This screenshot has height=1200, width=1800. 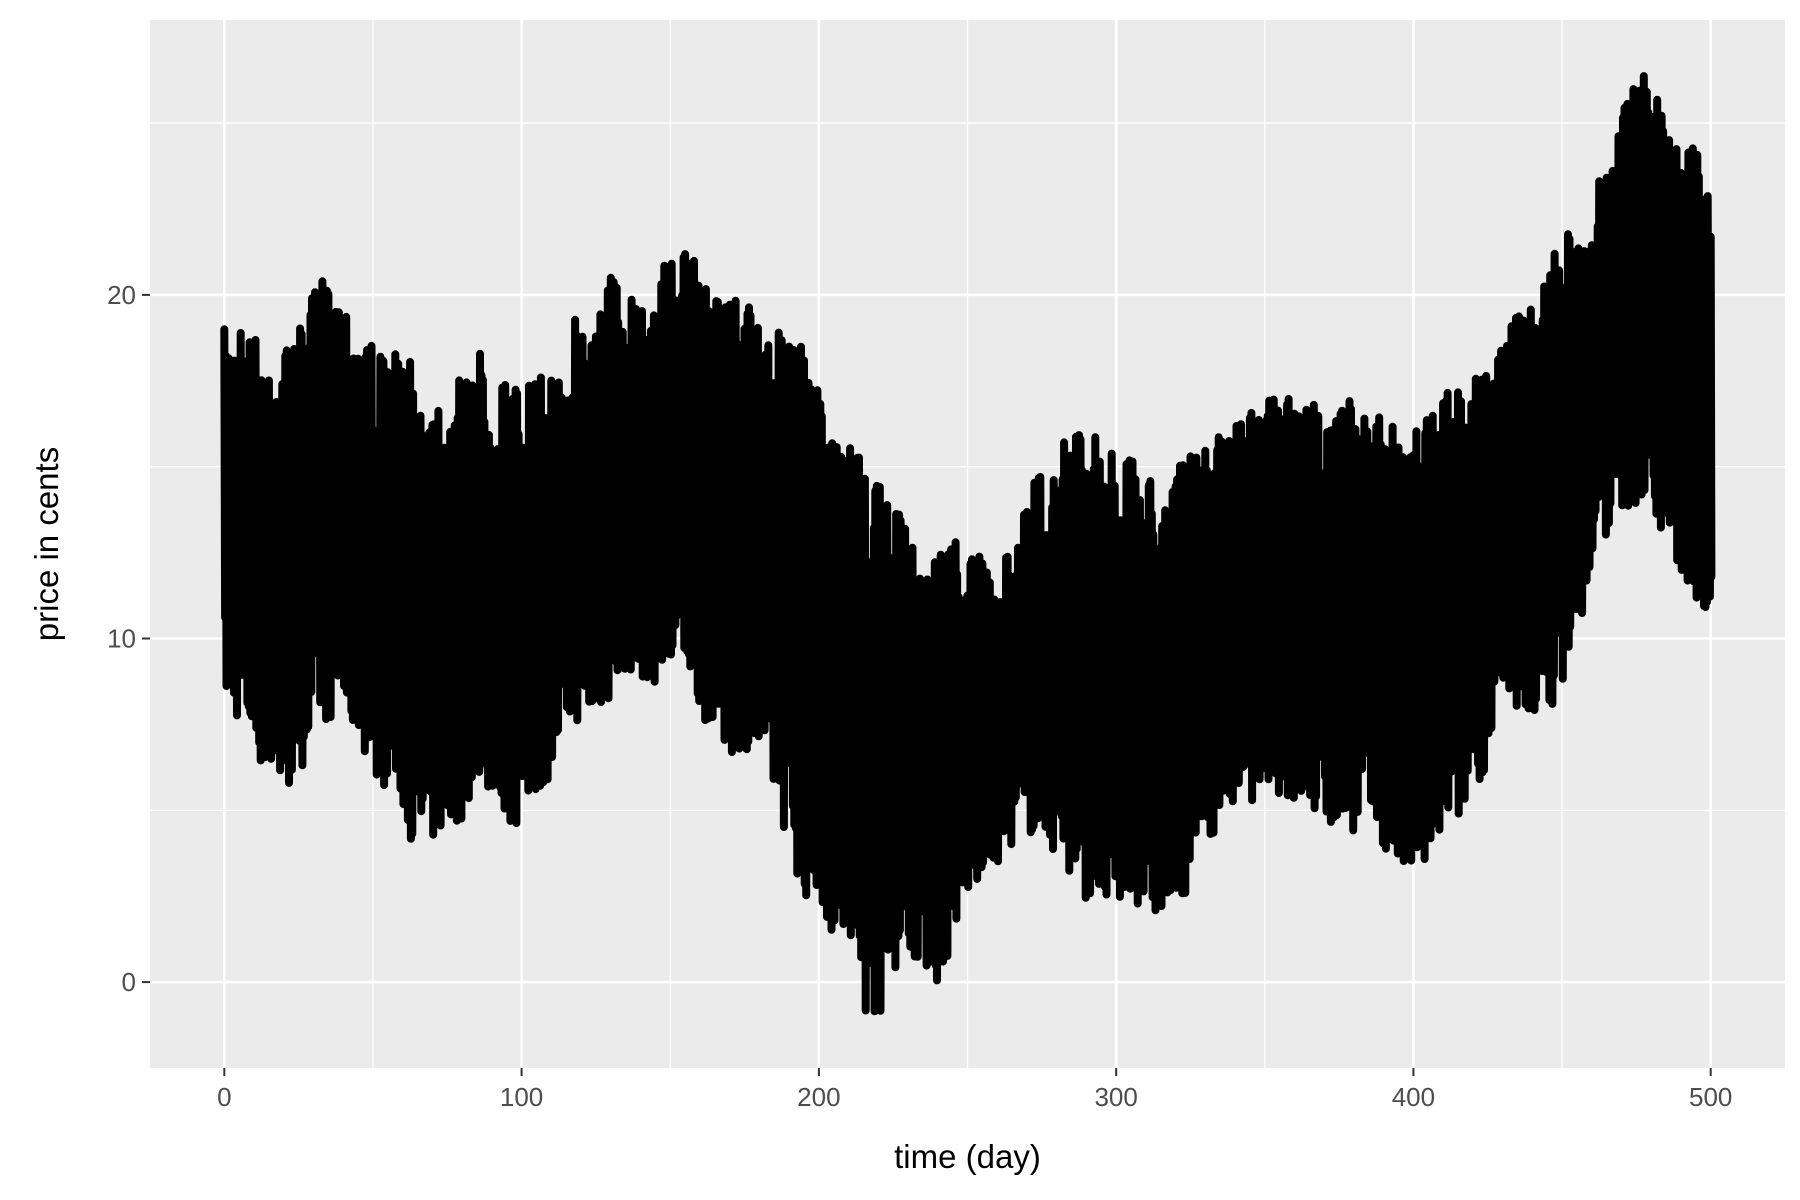 What do you see at coordinates (1413, 1097) in the screenshot?
I see `x-tick-label: 400` at bounding box center [1413, 1097].